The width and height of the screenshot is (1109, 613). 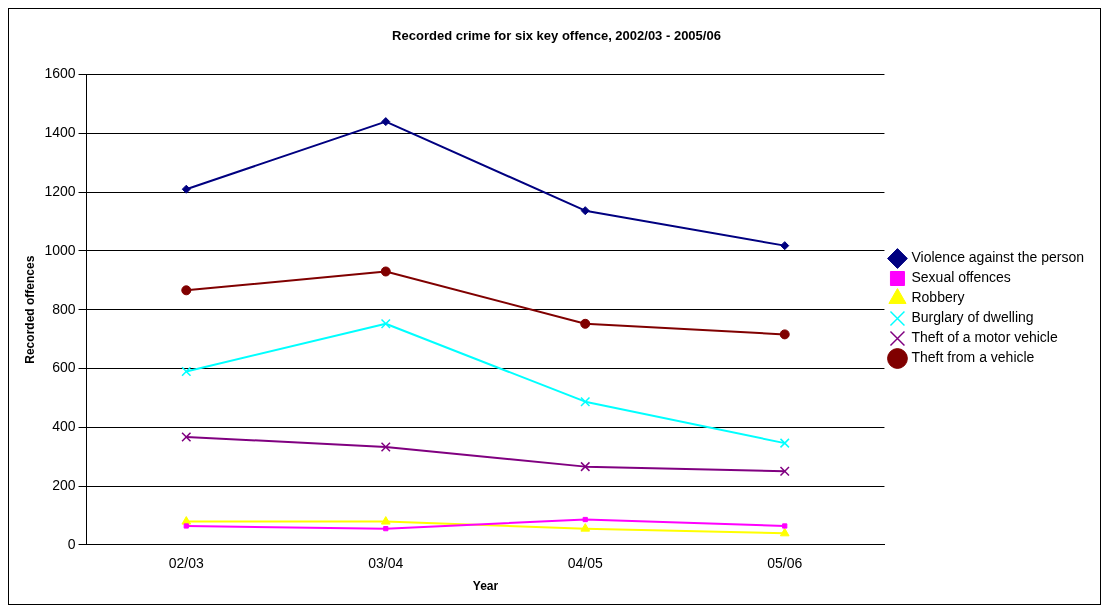 What do you see at coordinates (64, 426) in the screenshot?
I see `y-tick-label: 400` at bounding box center [64, 426].